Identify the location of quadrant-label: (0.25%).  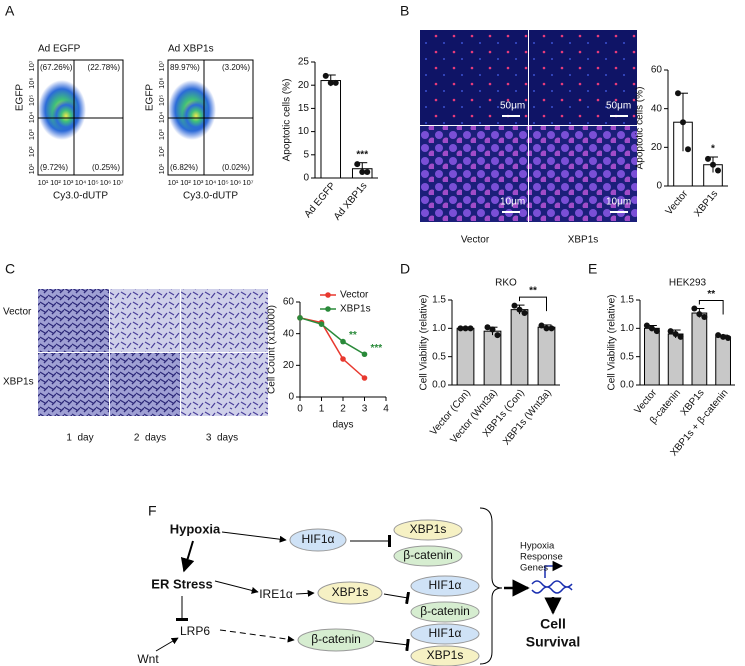
(106, 167).